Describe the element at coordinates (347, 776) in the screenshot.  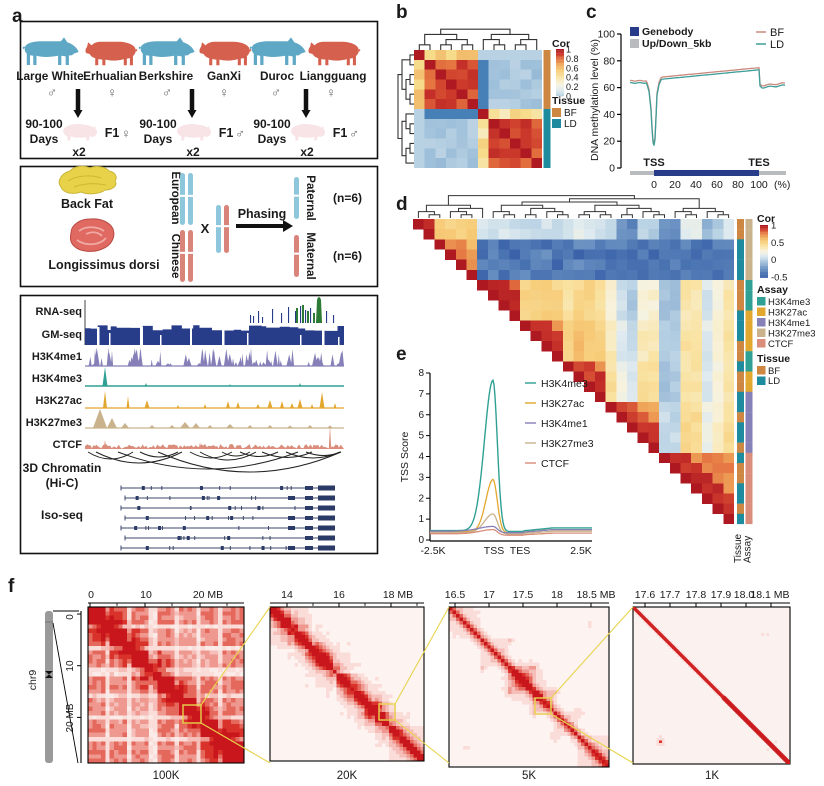
I see `svg-text: 20K` at that location.